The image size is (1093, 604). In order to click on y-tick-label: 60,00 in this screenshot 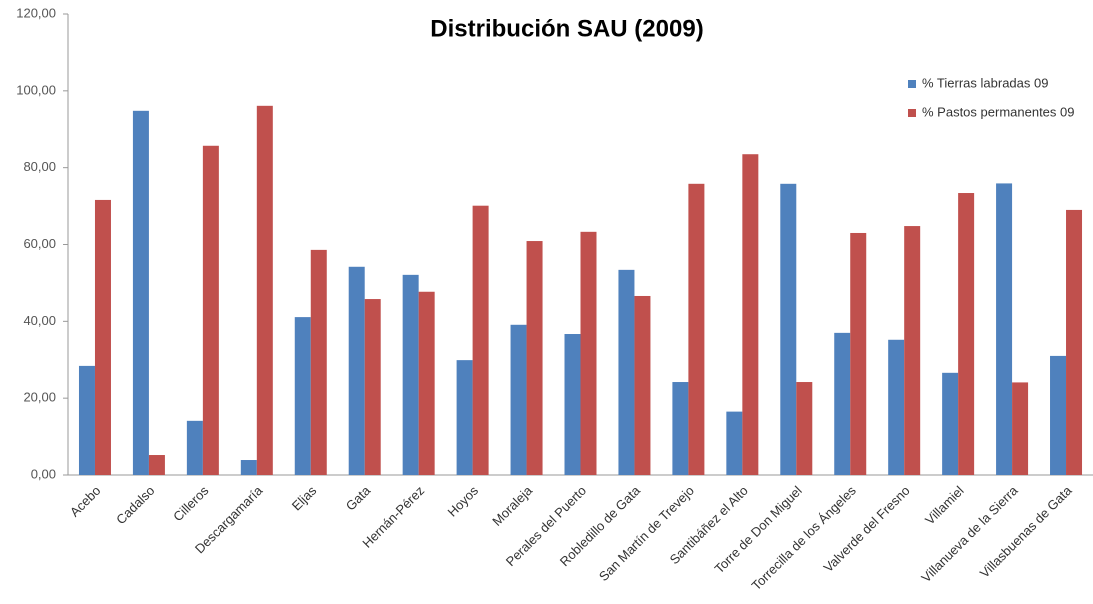, I will do `click(39, 243)`.